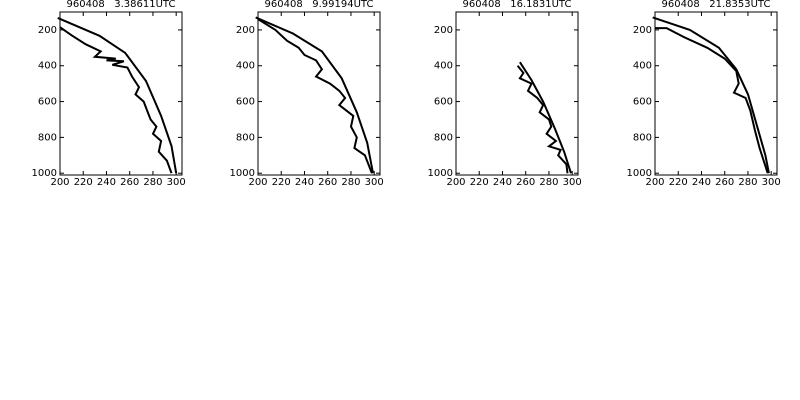  What do you see at coordinates (716, 5) in the screenshot?
I see `chart-title: 960408 21.8353UTC` at bounding box center [716, 5].